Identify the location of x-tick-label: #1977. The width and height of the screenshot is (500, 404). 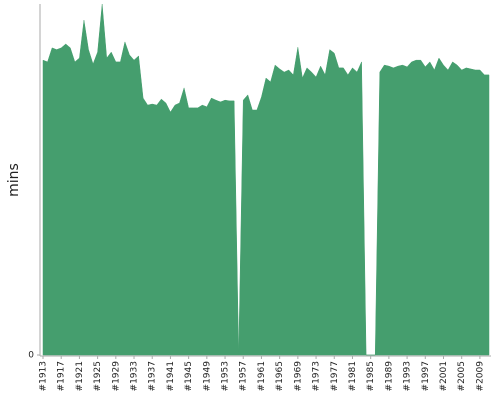
(335, 376).